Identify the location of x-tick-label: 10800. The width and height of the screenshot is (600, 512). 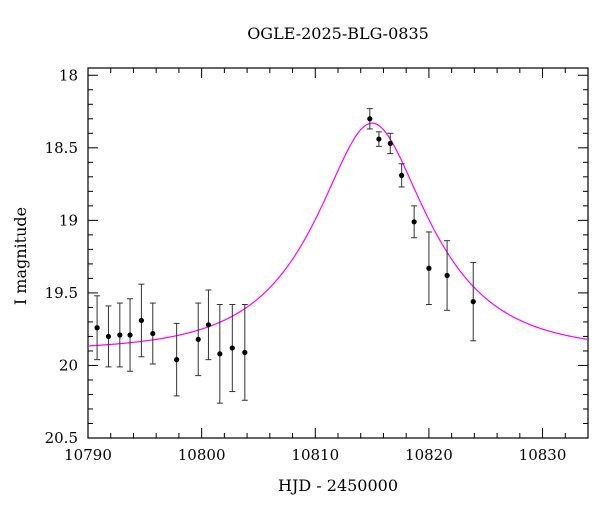
(202, 455).